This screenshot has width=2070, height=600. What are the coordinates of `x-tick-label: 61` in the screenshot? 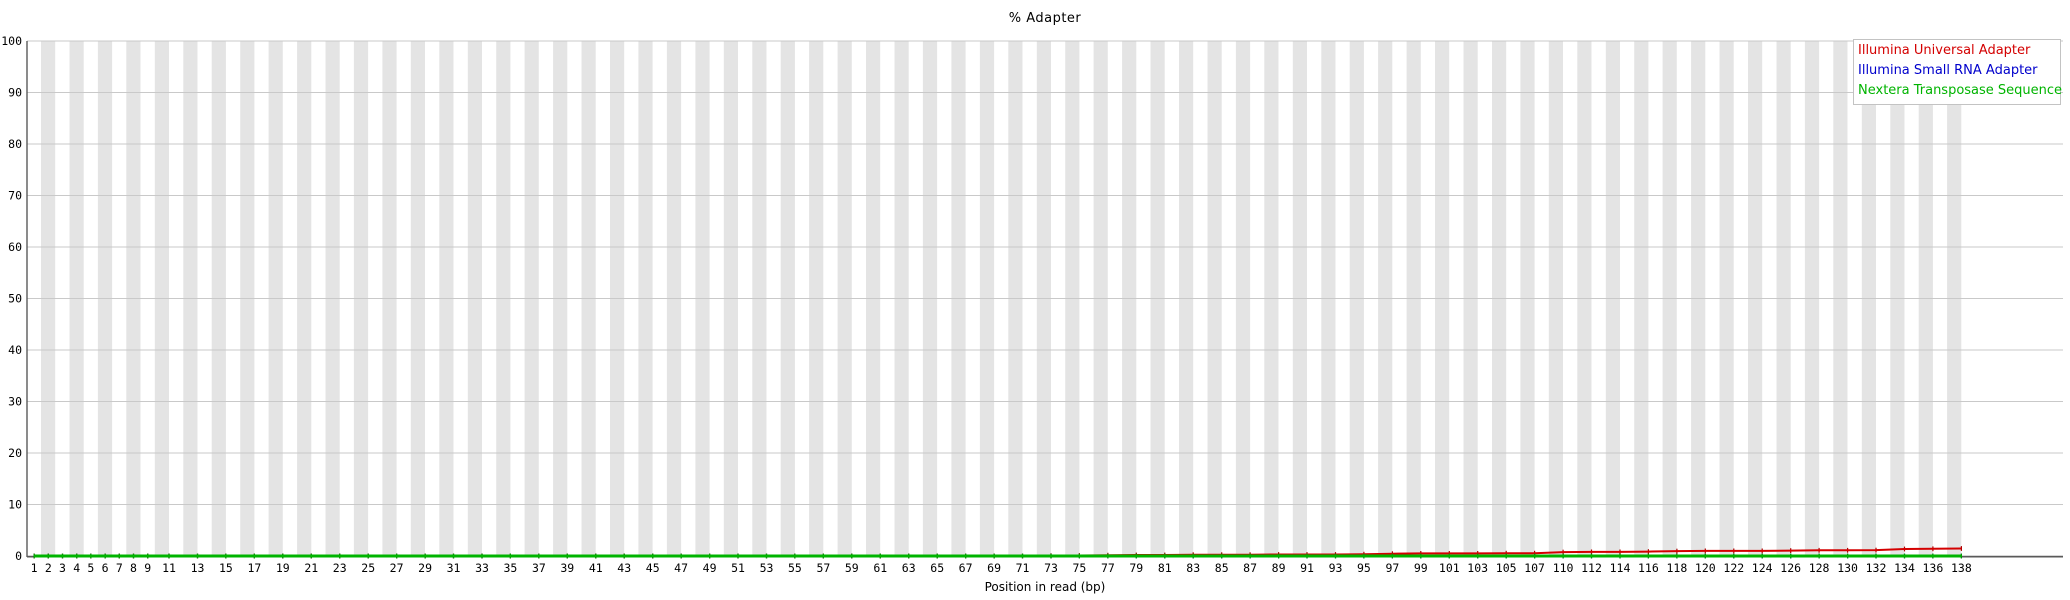 It's located at (880, 568).